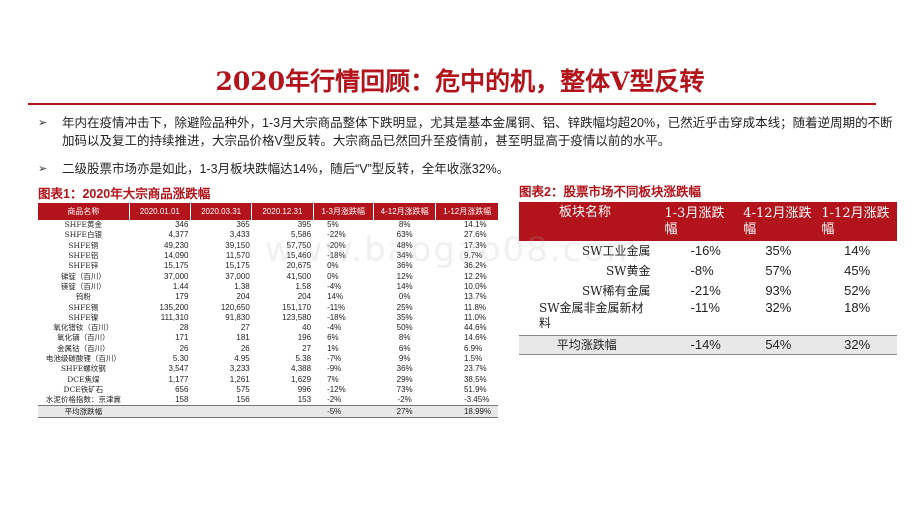  Describe the element at coordinates (83, 235) in the screenshot. I see `commodity-name-cell: SHFE白银` at that location.